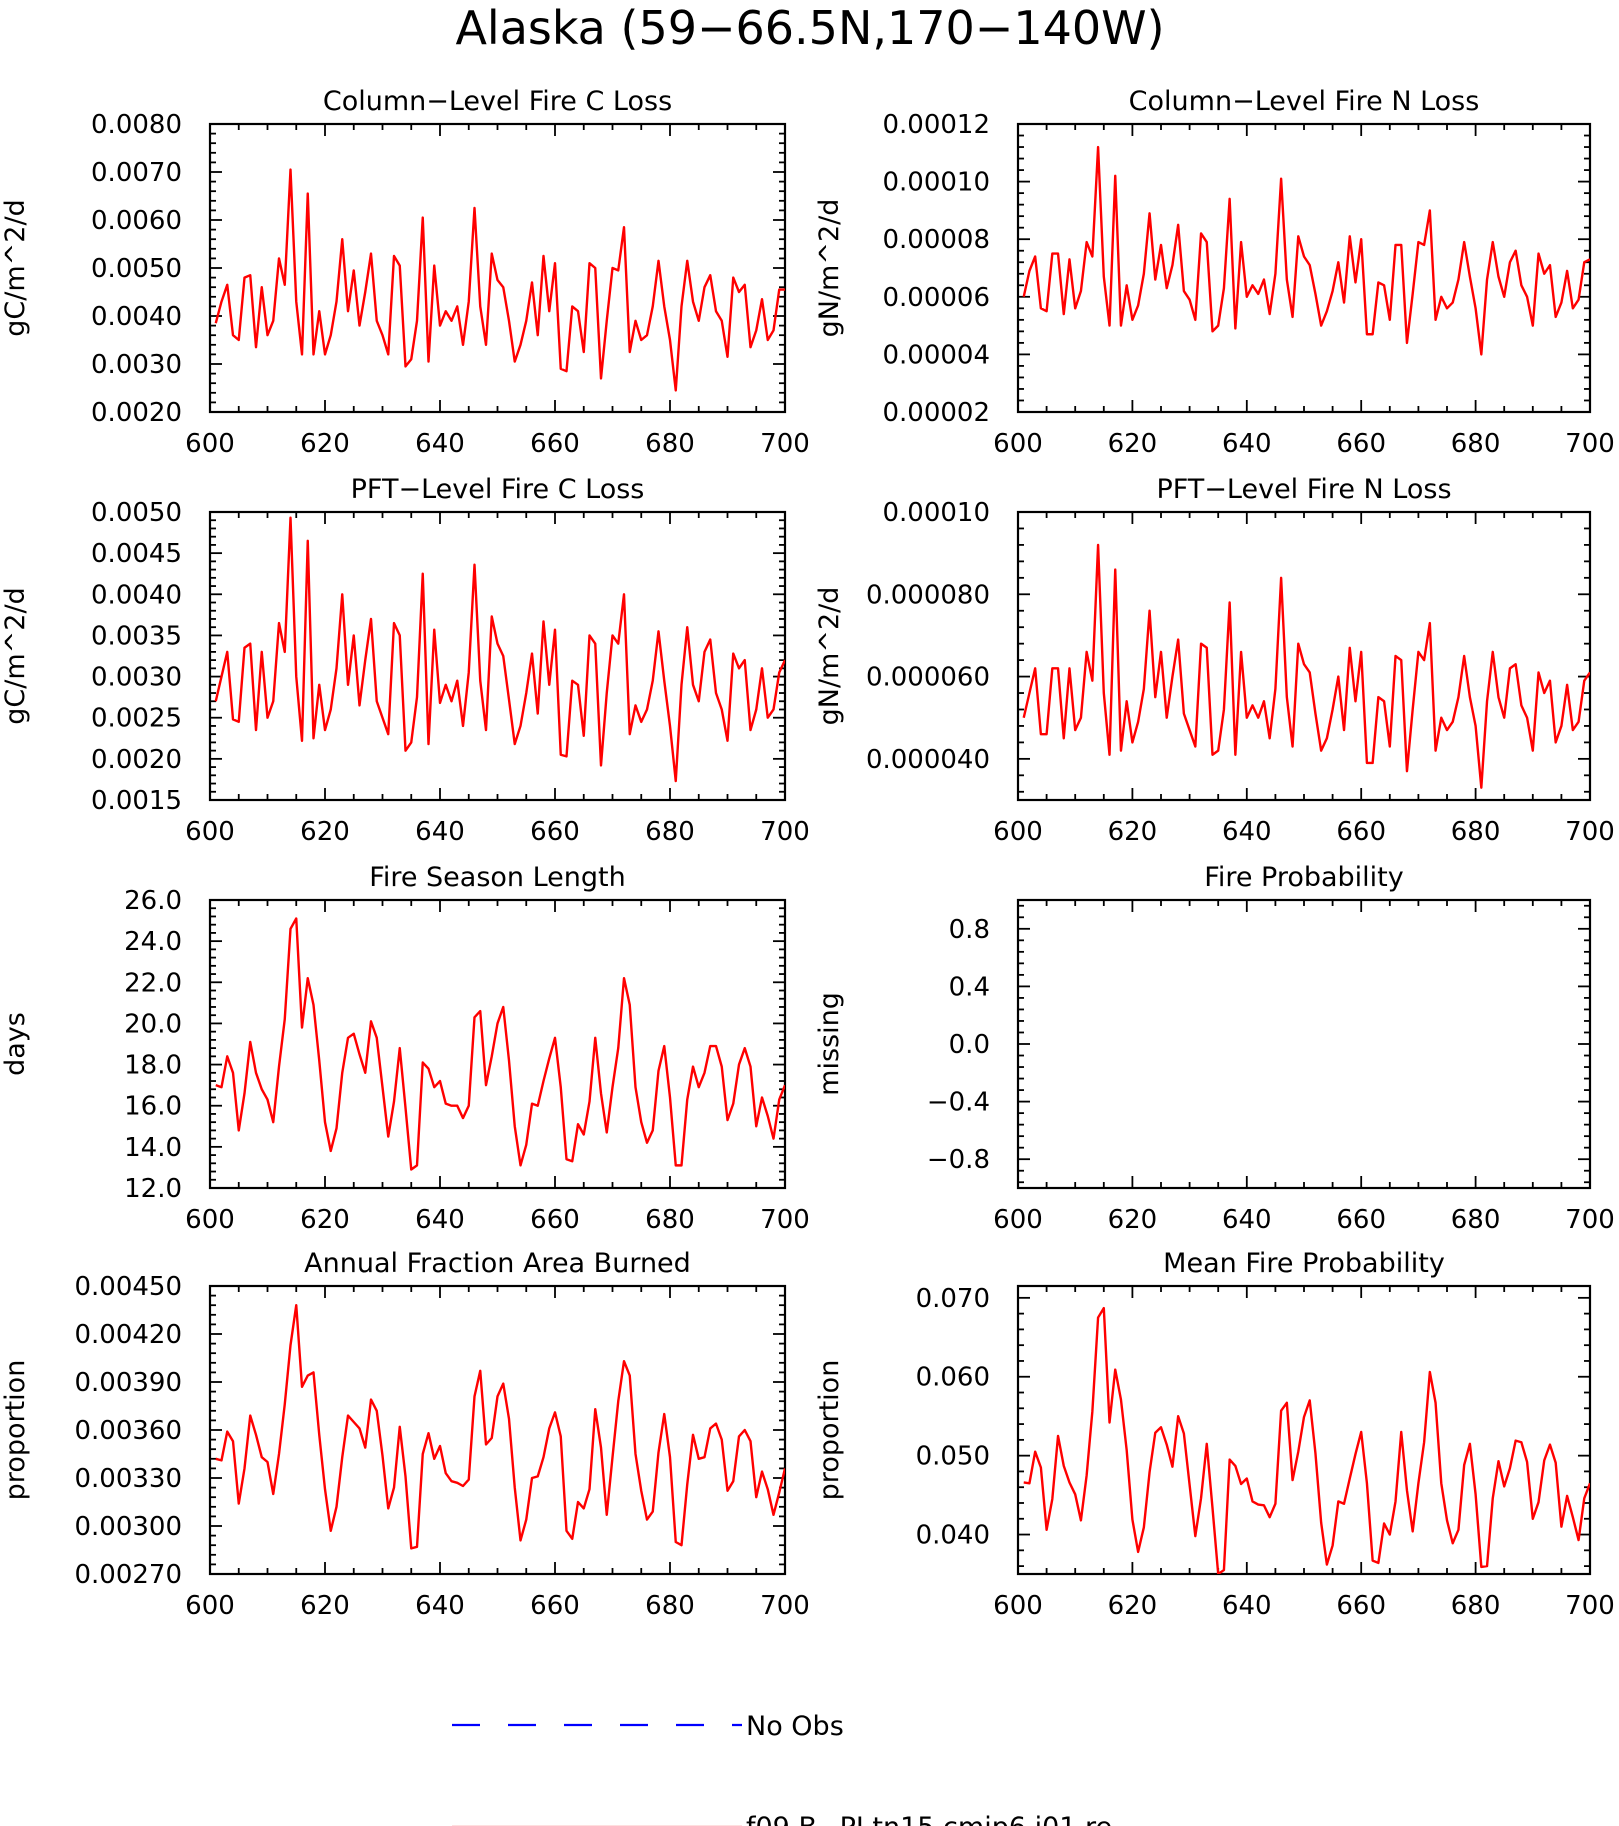  I want to click on area-burned-plot-frame, so click(497, 1430).